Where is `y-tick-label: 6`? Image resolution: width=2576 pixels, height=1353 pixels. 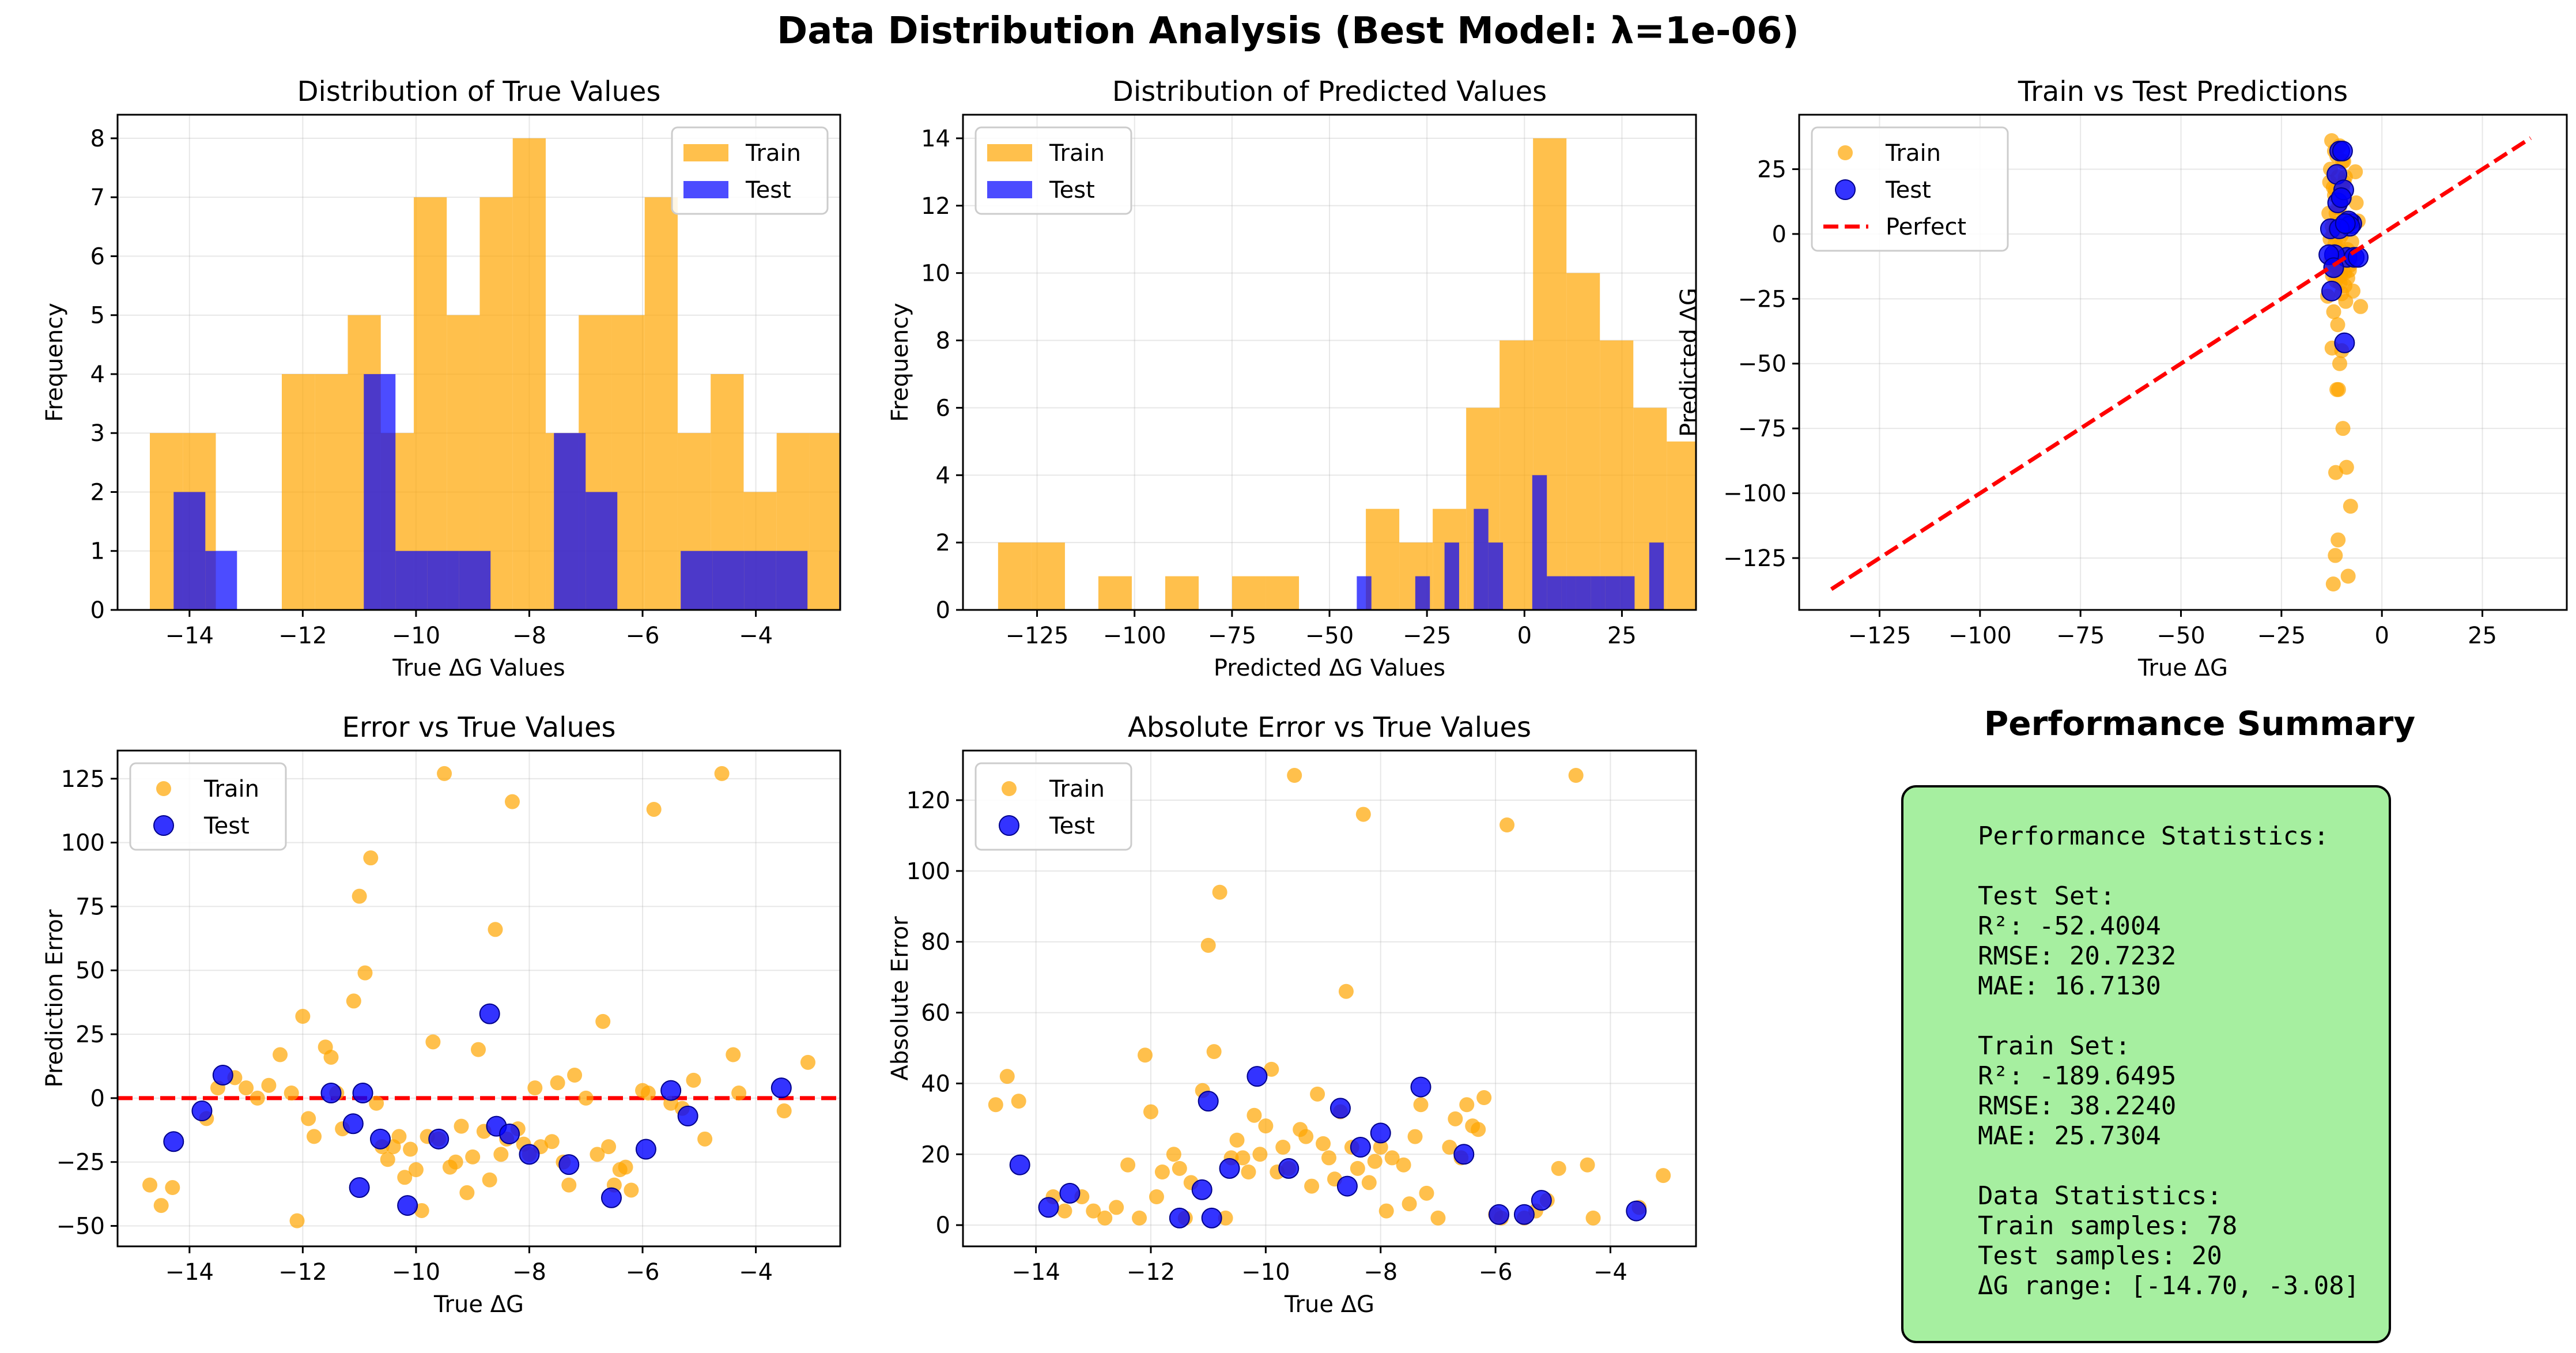
y-tick-label: 6 is located at coordinates (97, 256).